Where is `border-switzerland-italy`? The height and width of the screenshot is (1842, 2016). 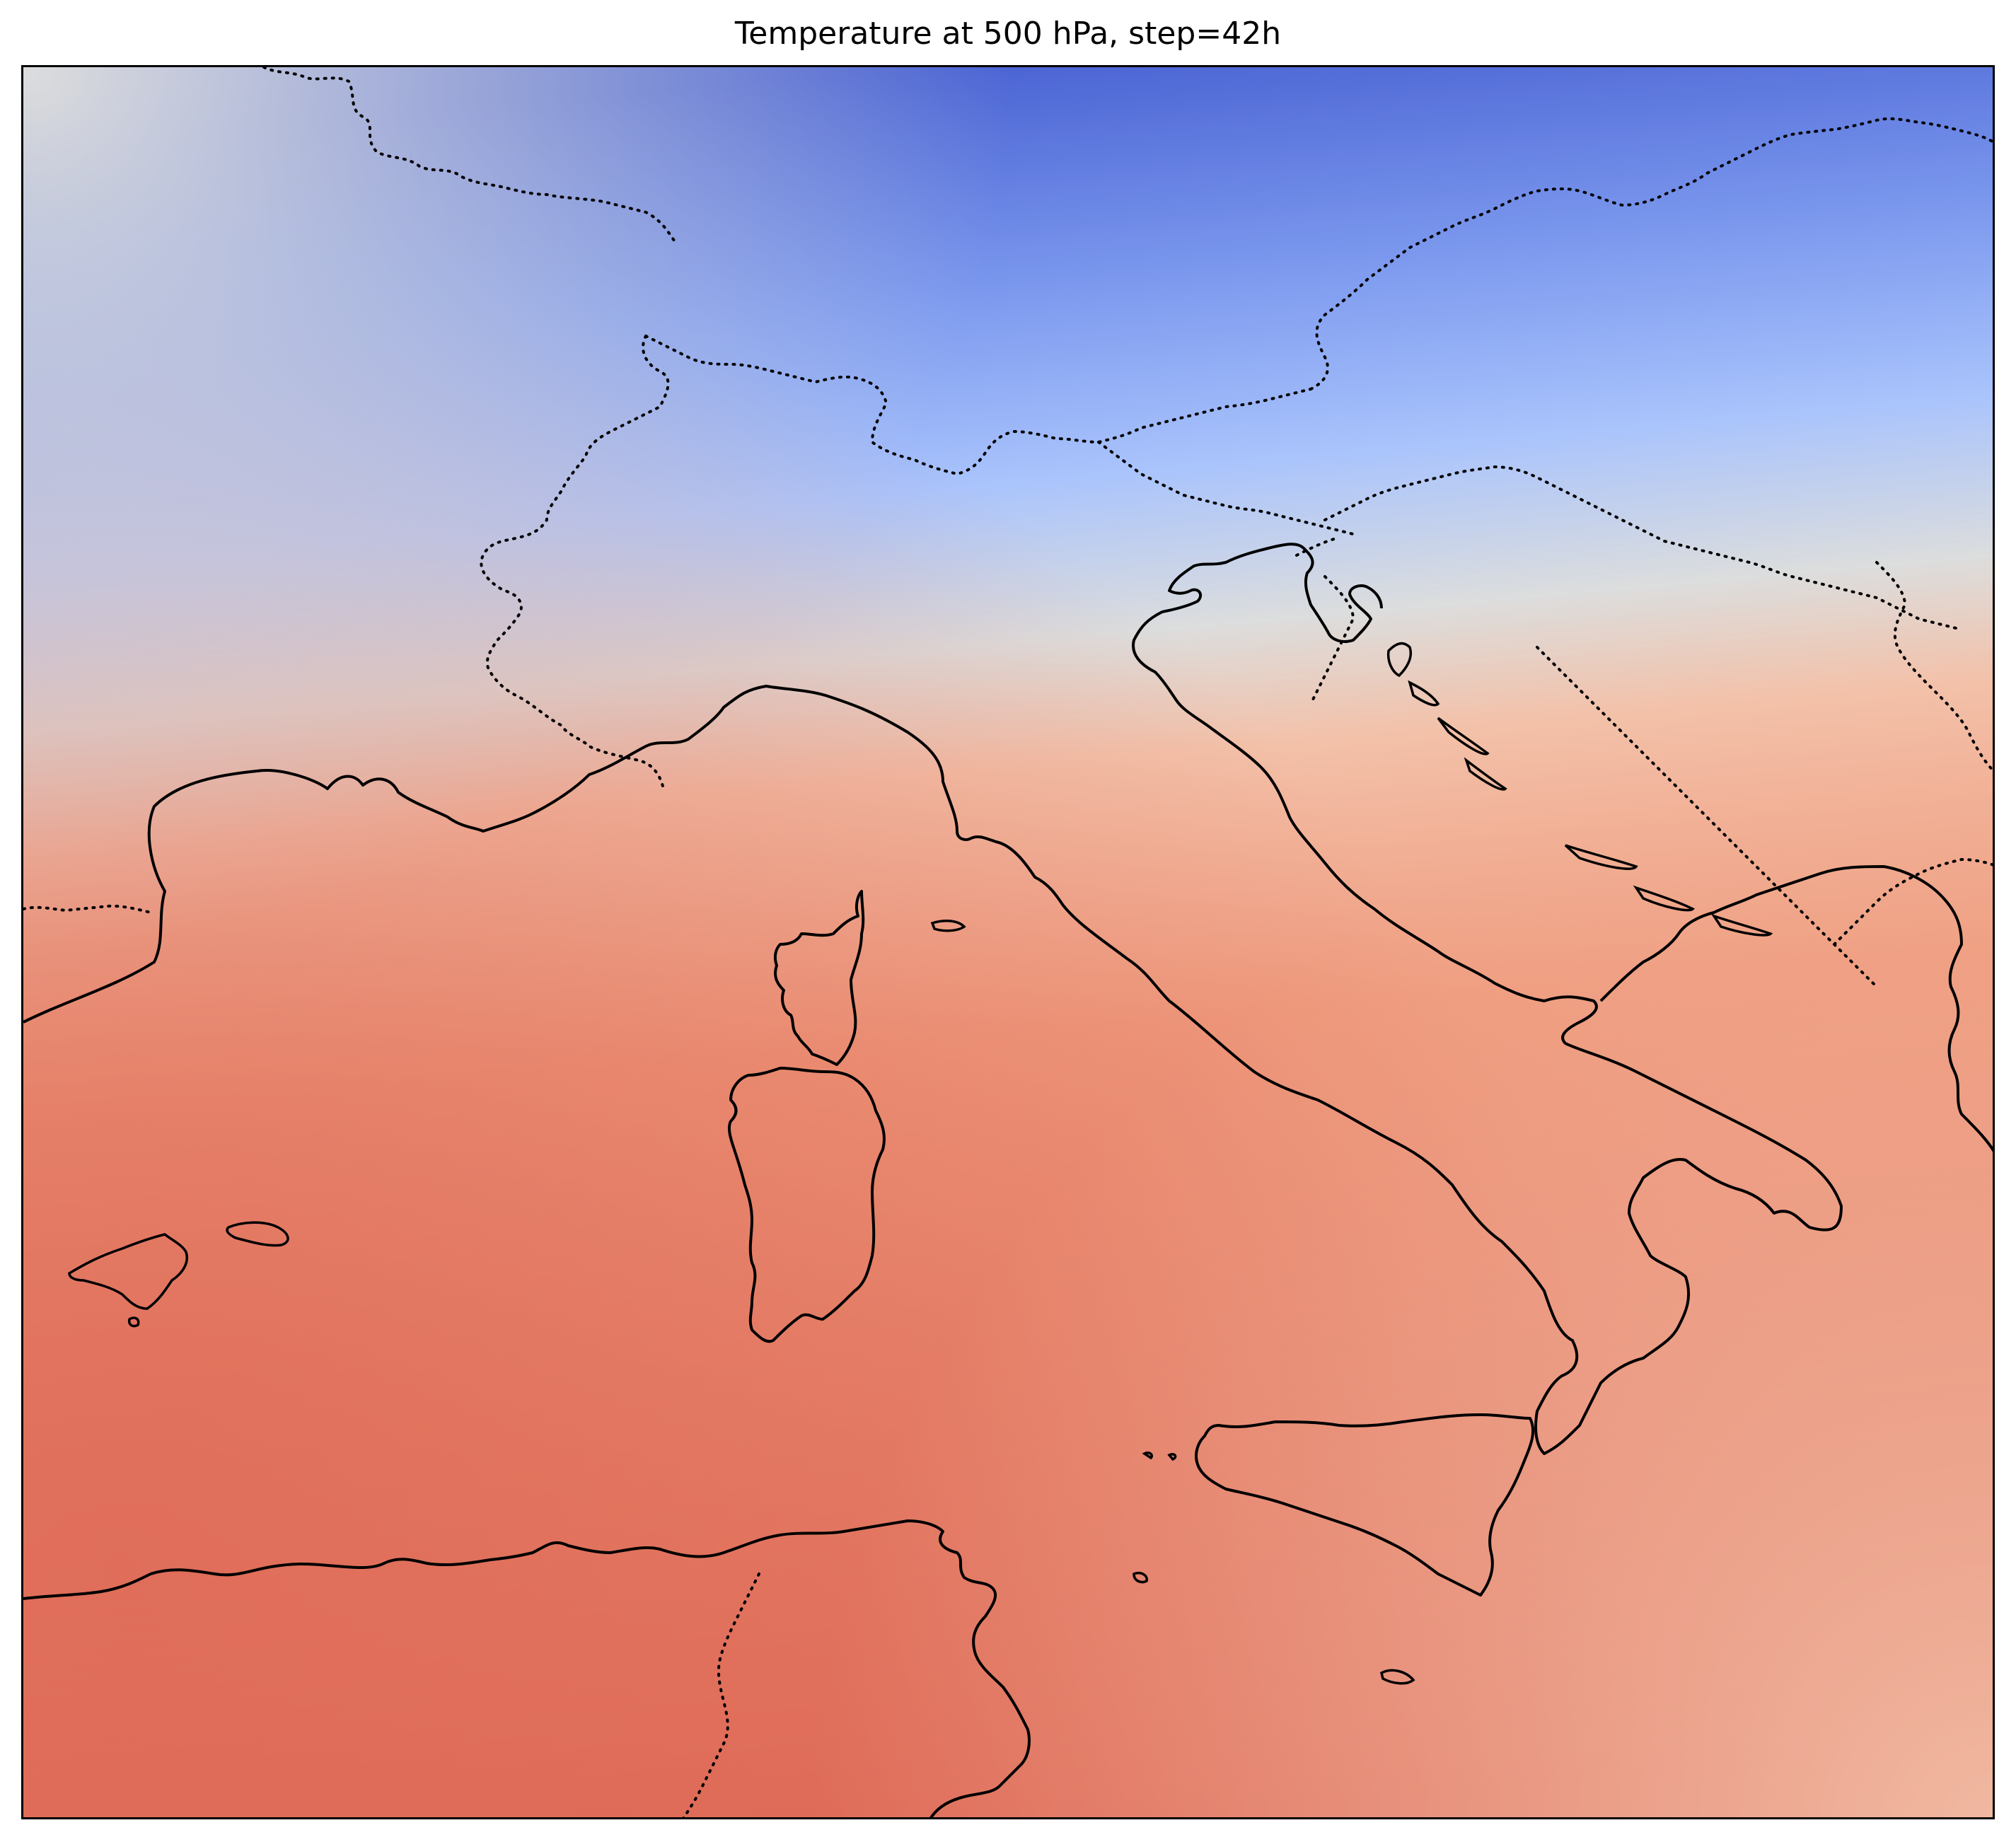 border-switzerland-italy is located at coordinates (978, 405).